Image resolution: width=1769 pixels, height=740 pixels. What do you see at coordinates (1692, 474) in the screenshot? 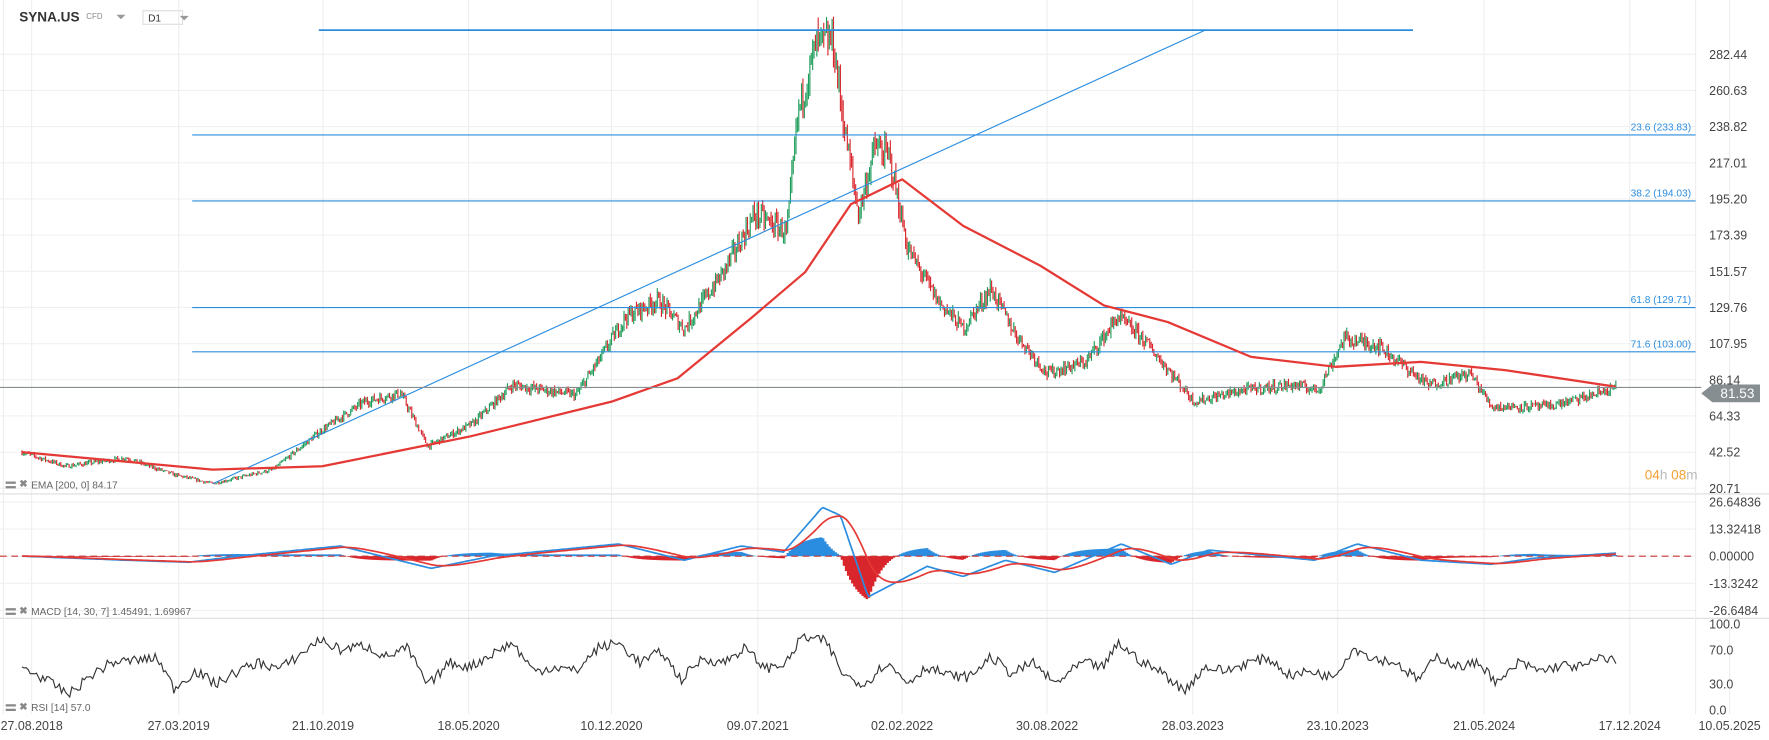
I see `countdown-m-unit: m` at bounding box center [1692, 474].